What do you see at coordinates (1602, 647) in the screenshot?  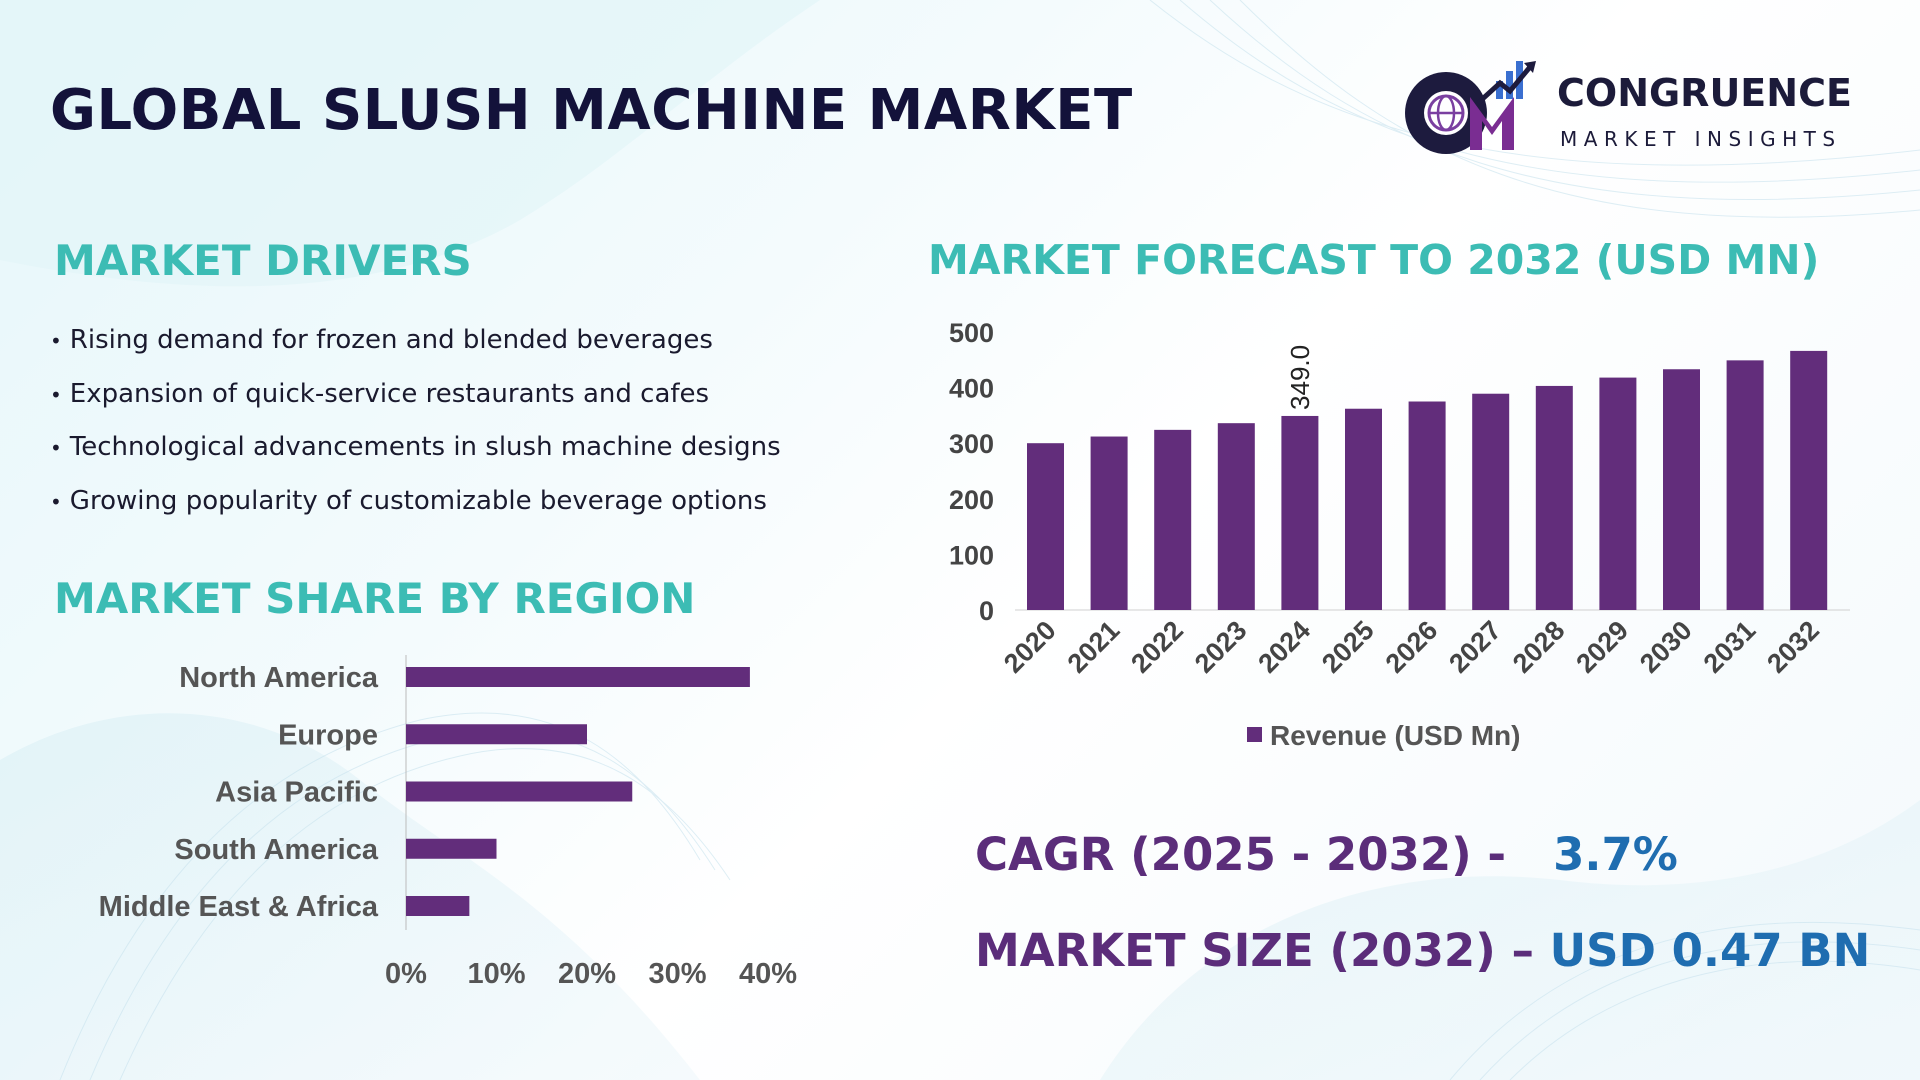 I see `forecast-x-tick: 2029` at bounding box center [1602, 647].